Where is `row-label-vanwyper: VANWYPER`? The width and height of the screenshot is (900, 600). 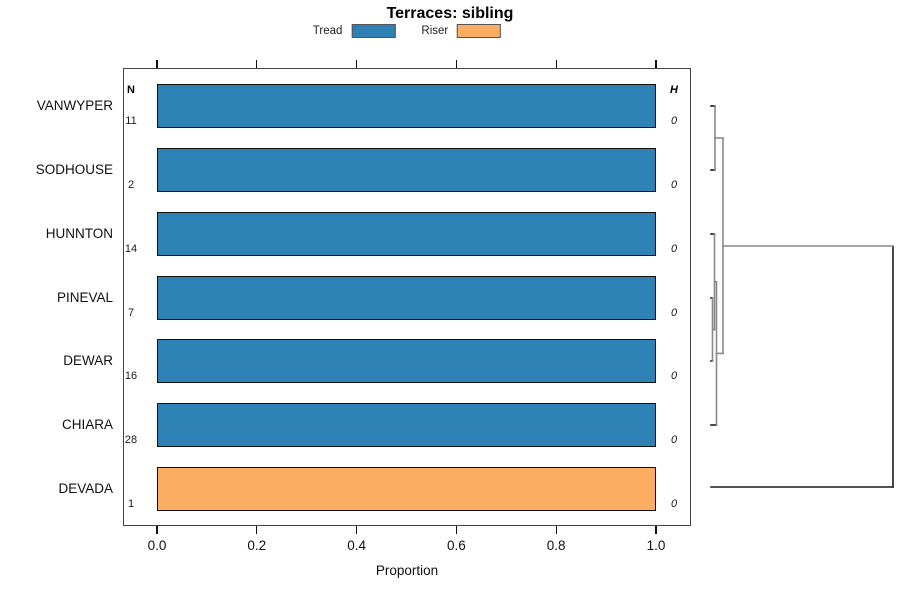
row-label-vanwyper: VANWYPER is located at coordinates (74, 105).